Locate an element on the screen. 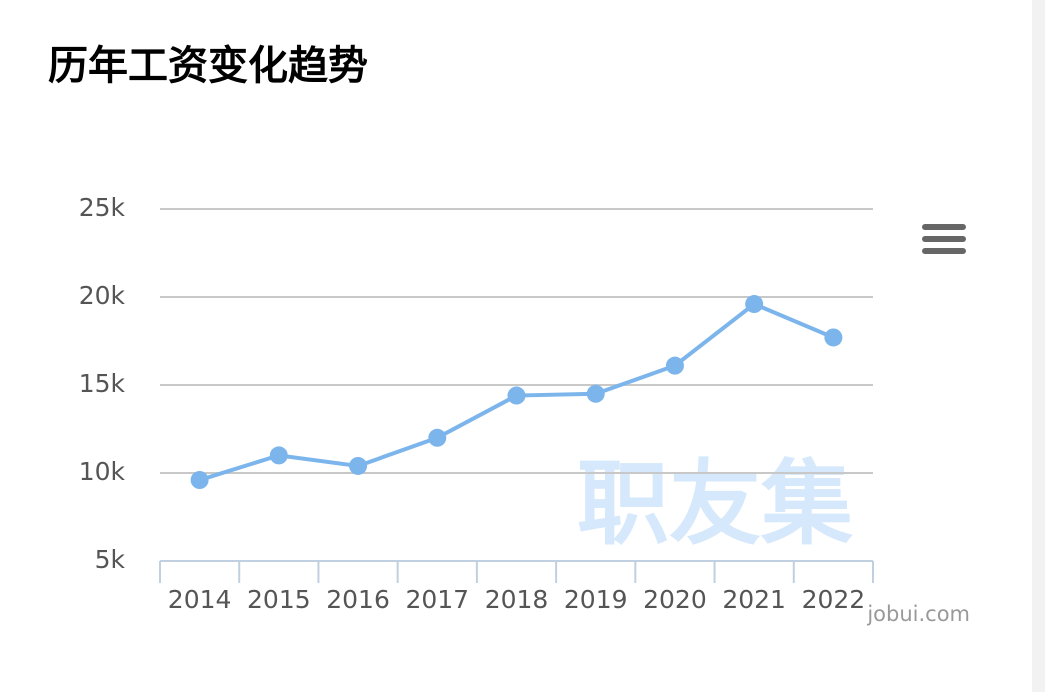 The height and width of the screenshot is (692, 1045). x-tick-label: 2022 is located at coordinates (834, 599).